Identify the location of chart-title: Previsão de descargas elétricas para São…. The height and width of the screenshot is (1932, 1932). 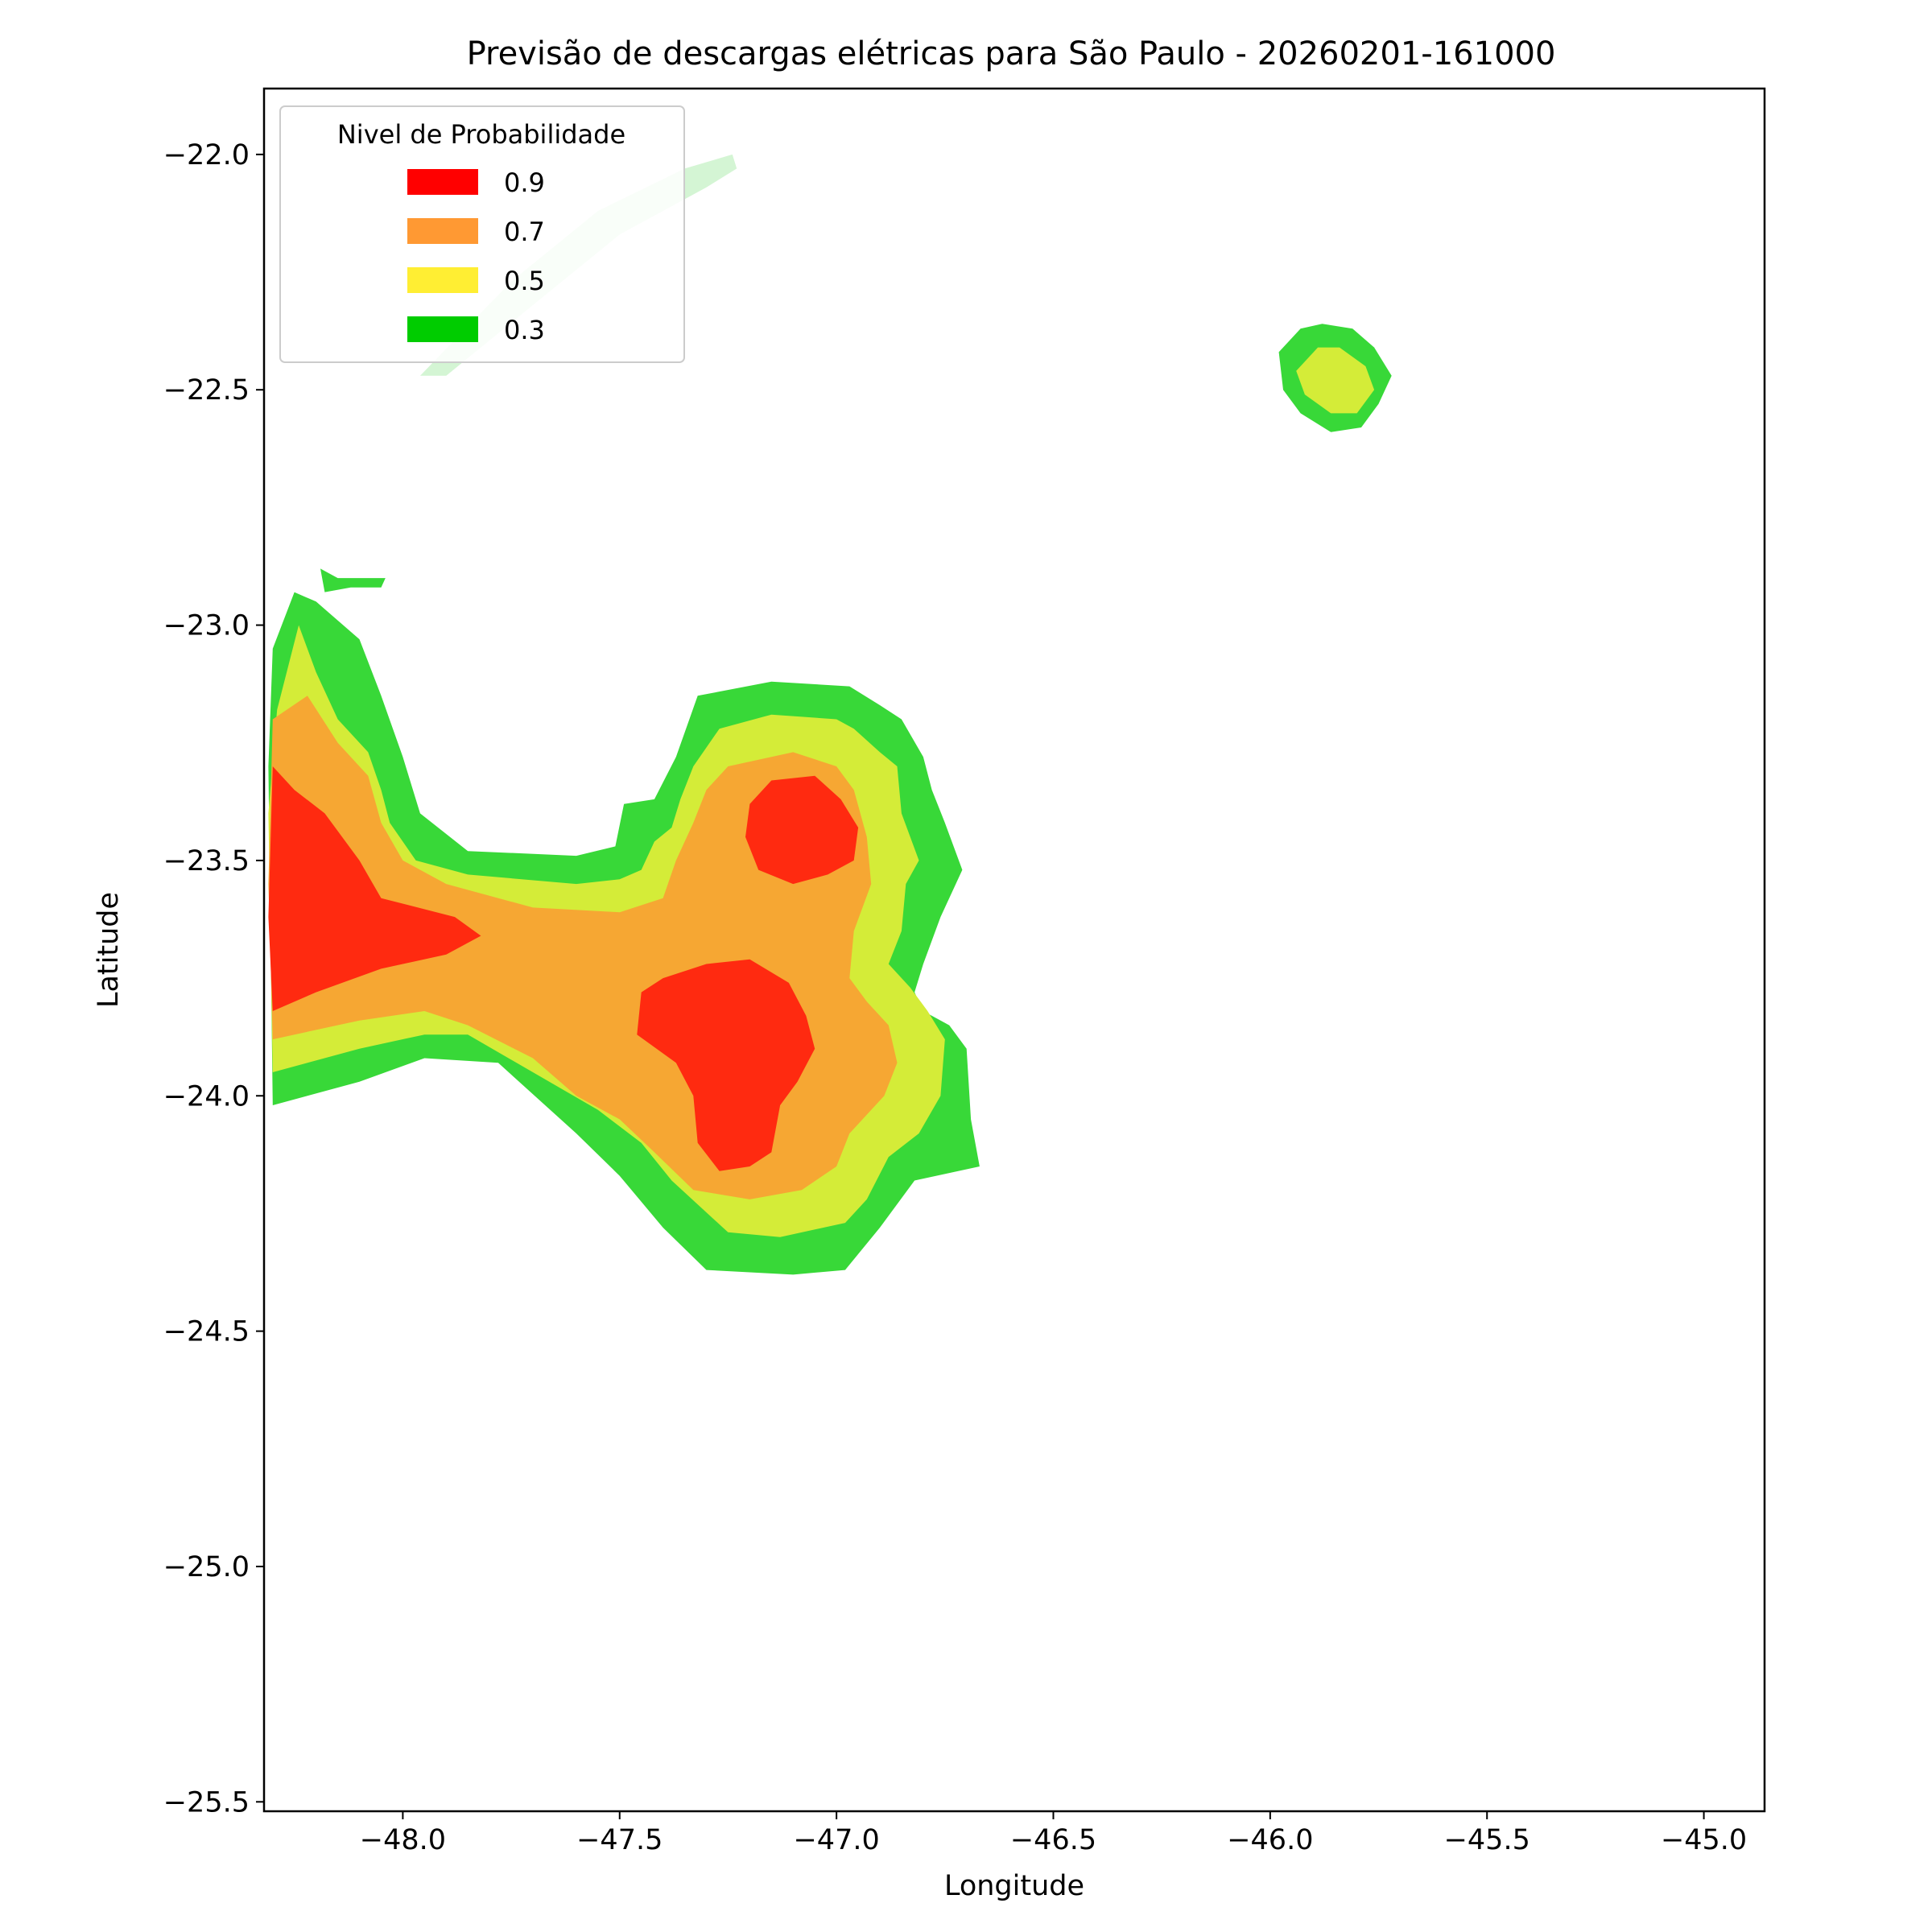
(1011, 53).